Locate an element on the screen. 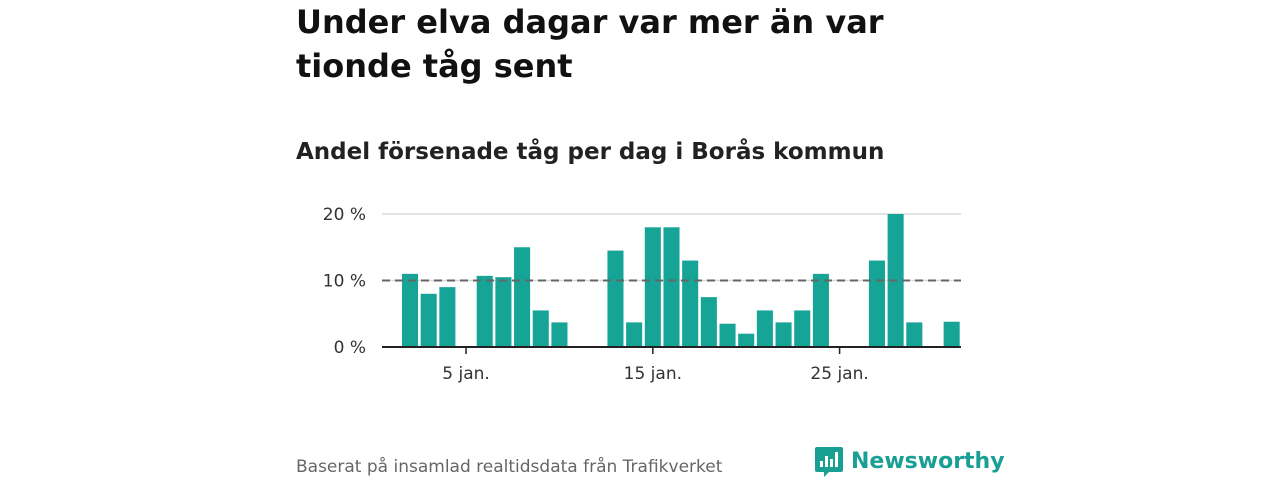  x-tick-label: 25 jan. is located at coordinates (839, 374).